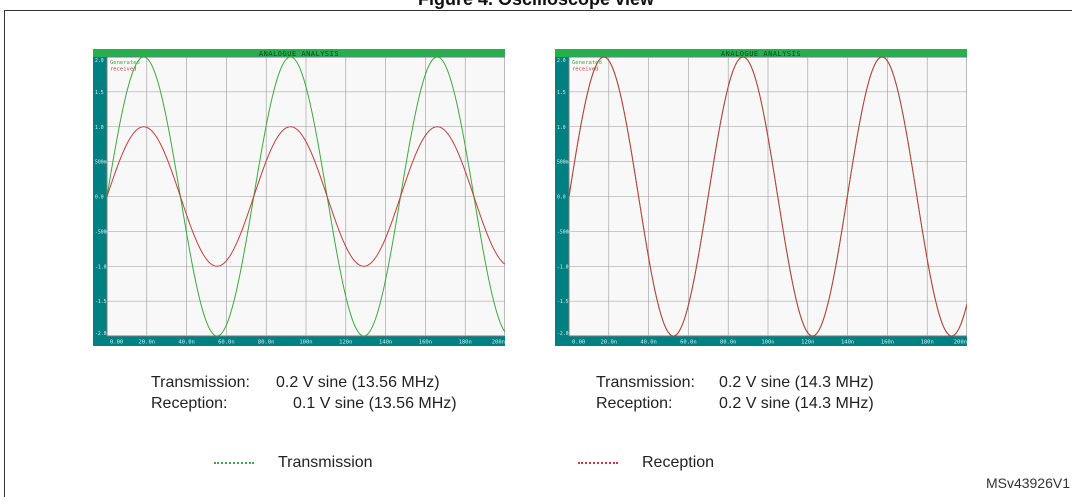 Image resolution: width=1072 pixels, height=497 pixels. I want to click on legend-transmission-label: Transmission, so click(325, 462).